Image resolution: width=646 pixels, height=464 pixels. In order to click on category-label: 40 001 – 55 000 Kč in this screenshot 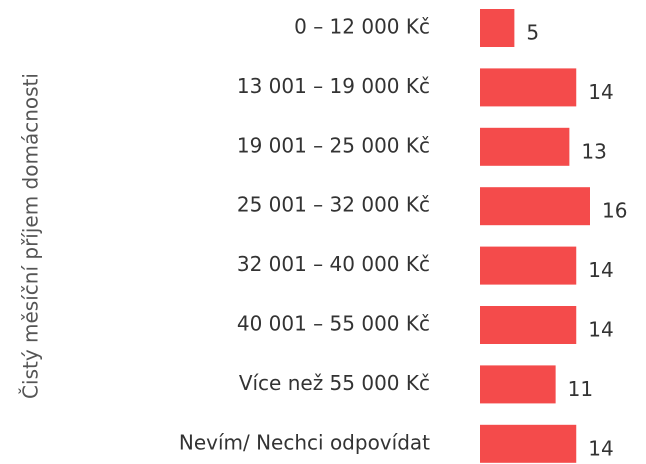, I will do `click(333, 324)`.